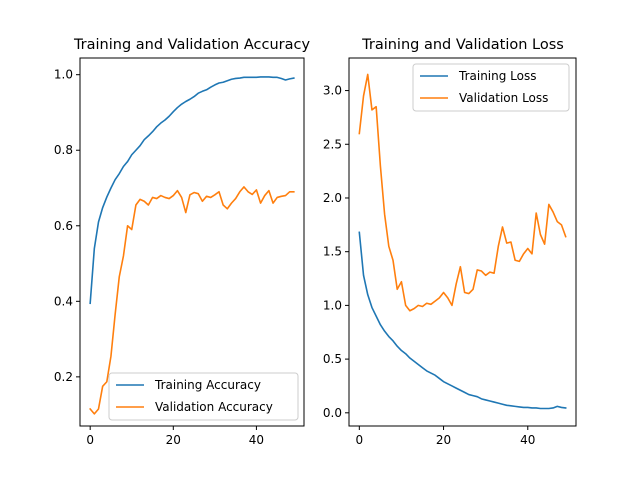 The height and width of the screenshot is (480, 640). What do you see at coordinates (503, 98) in the screenshot?
I see `legend-label-validation-loss: Validation Loss` at bounding box center [503, 98].